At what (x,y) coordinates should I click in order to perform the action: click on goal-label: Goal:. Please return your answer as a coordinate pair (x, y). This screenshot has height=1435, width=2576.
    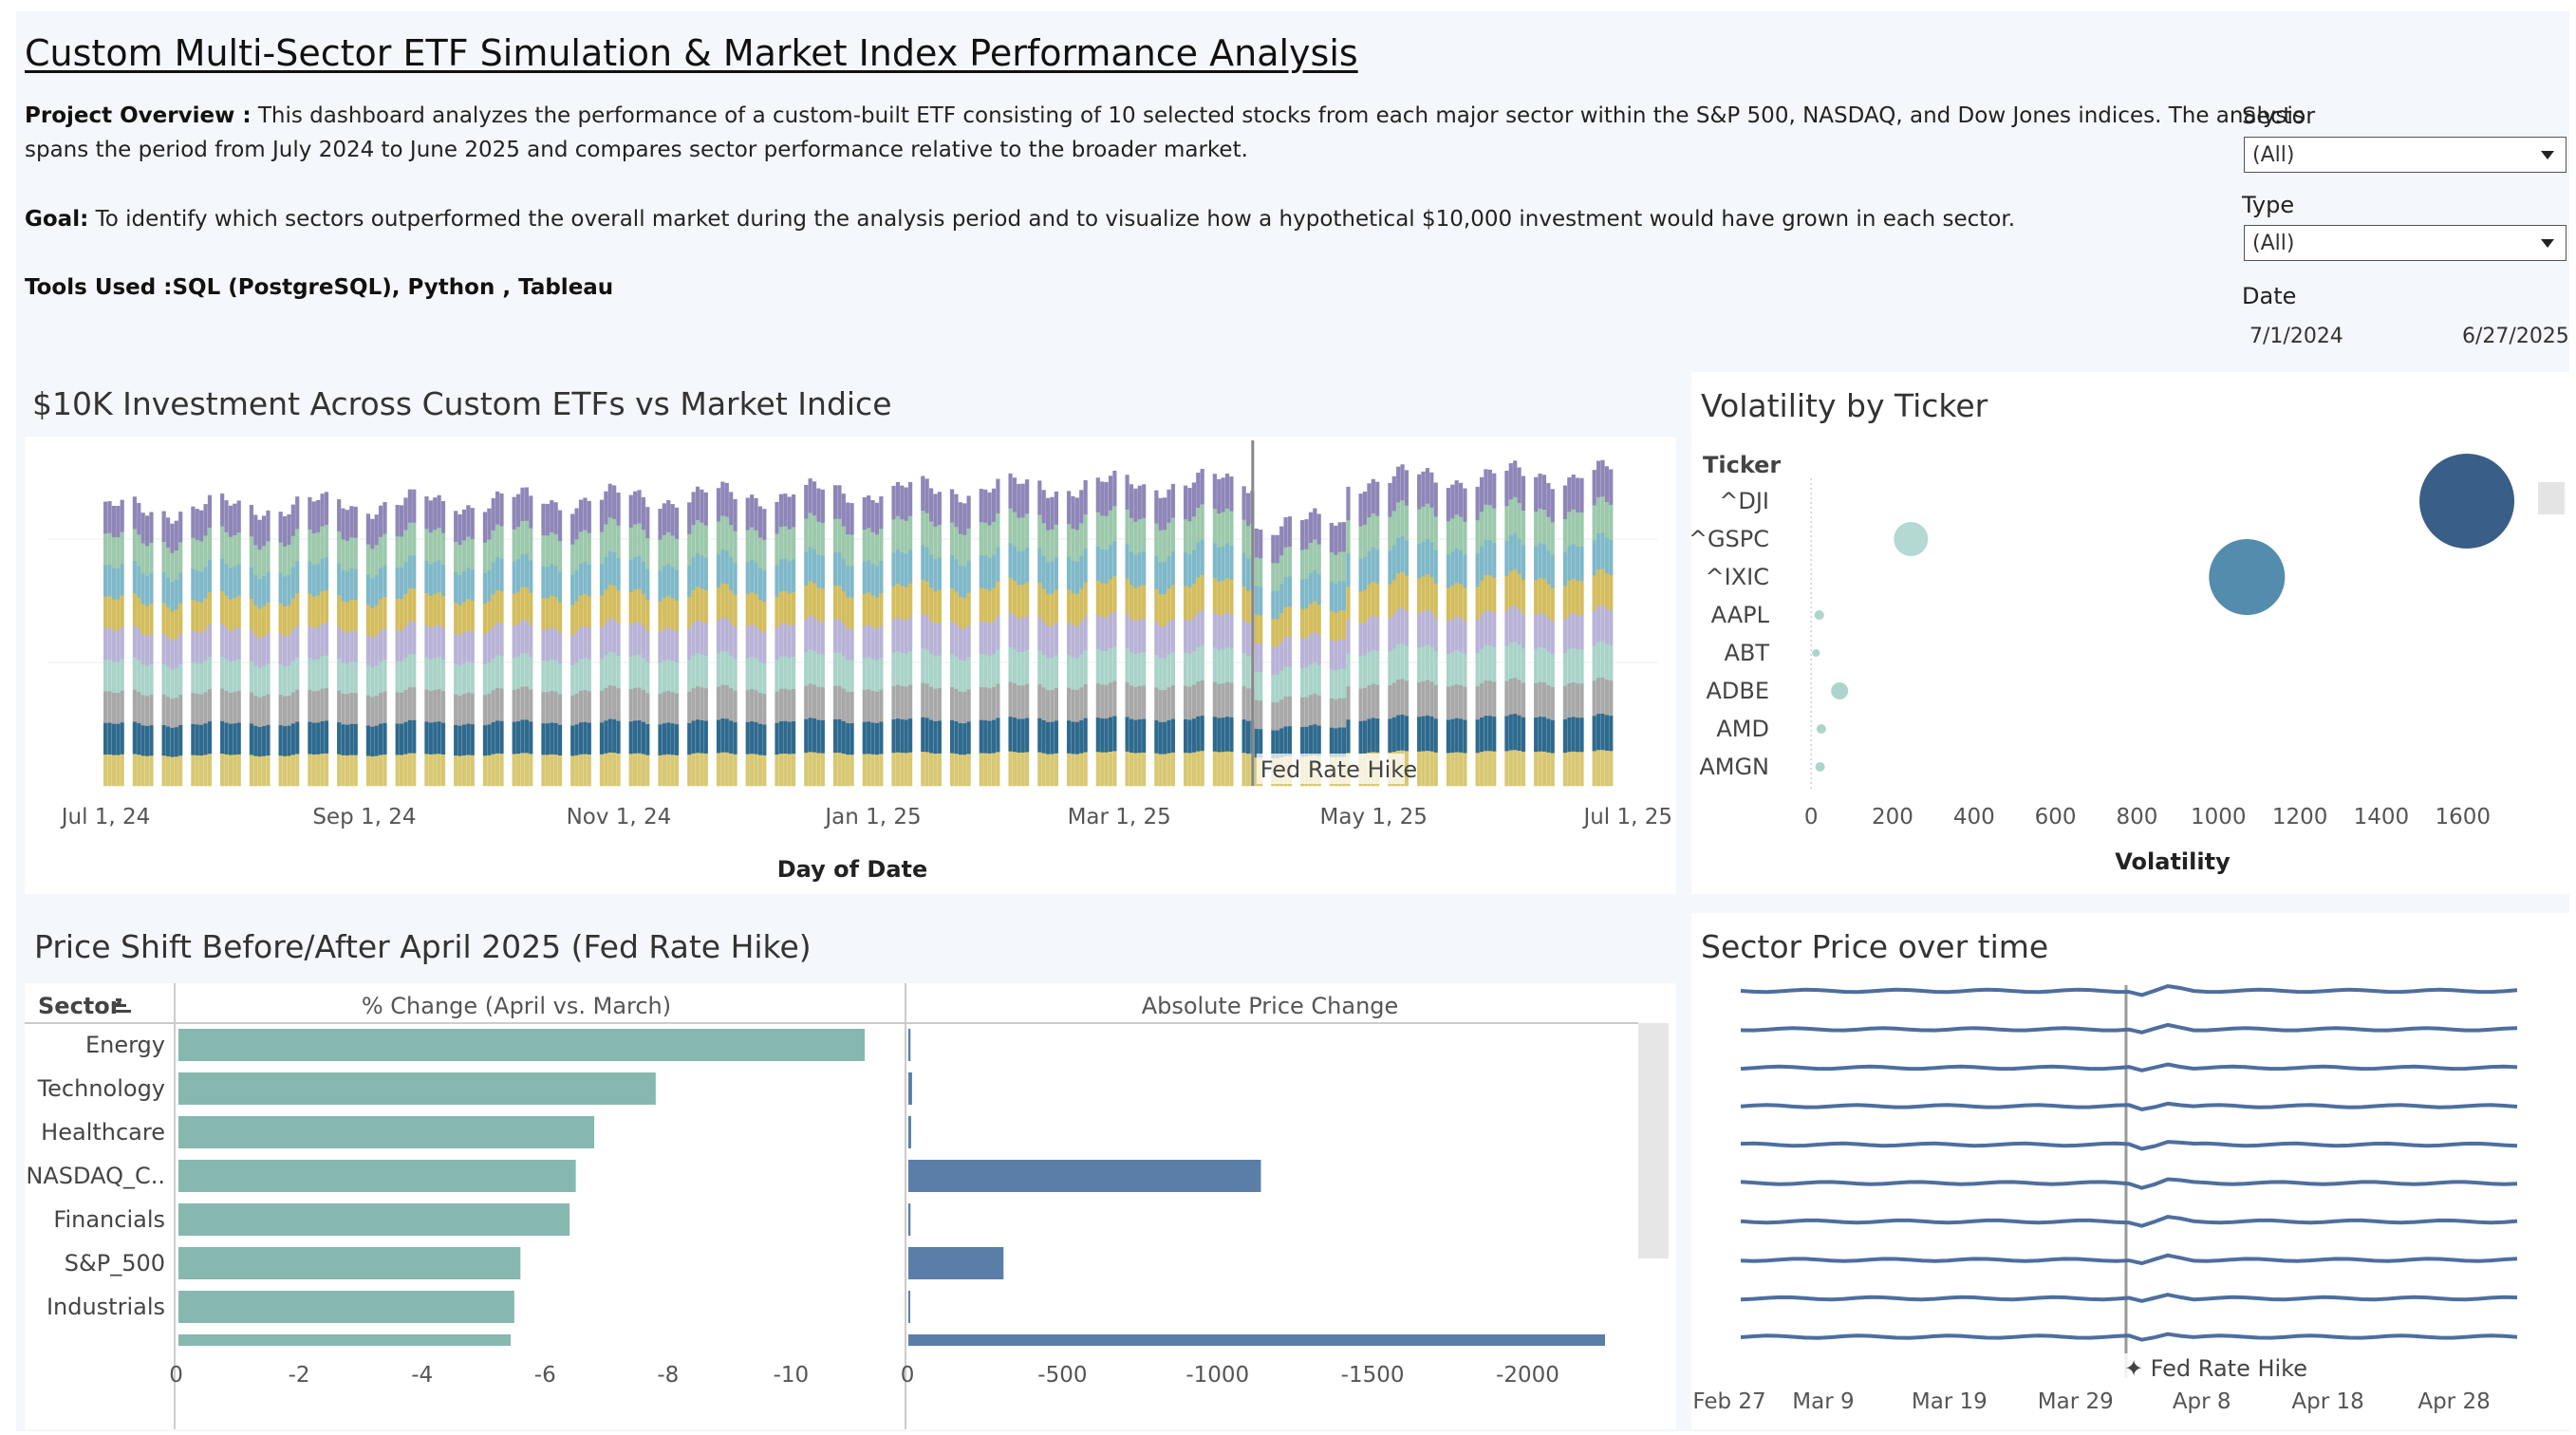
    Looking at the image, I should click on (57, 219).